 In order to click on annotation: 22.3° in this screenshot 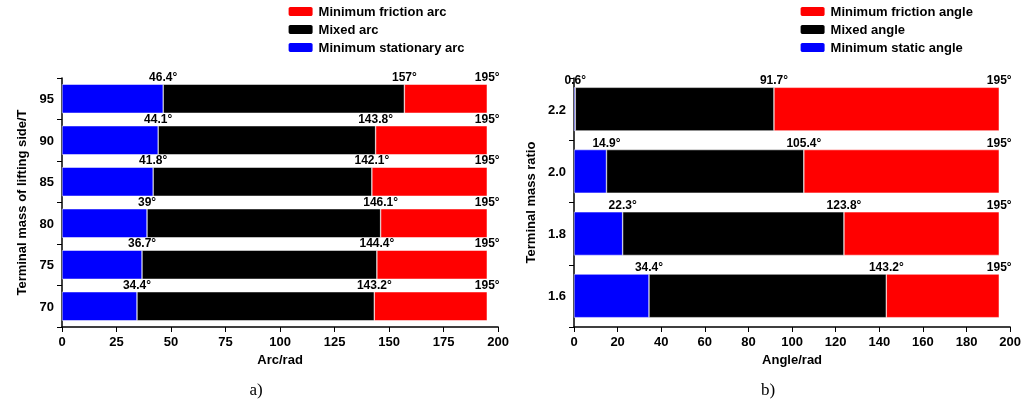, I will do `click(622, 204)`.